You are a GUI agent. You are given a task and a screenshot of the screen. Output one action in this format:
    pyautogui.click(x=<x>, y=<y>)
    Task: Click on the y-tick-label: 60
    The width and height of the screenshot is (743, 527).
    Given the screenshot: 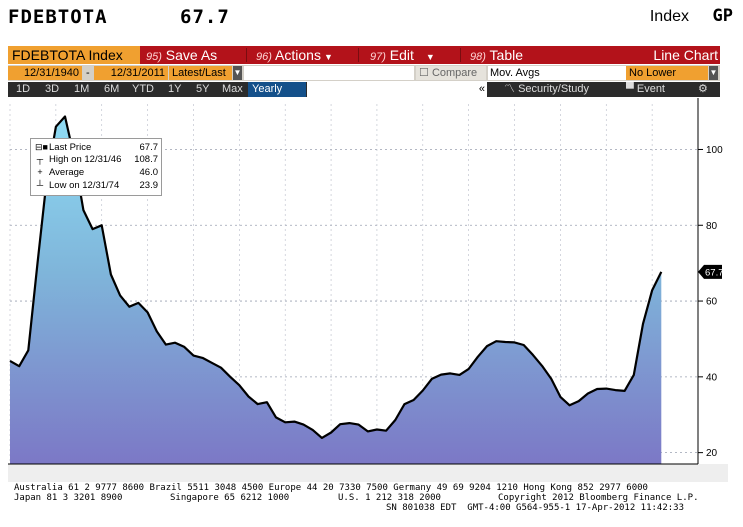 What is the action you would take?
    pyautogui.click(x=712, y=302)
    